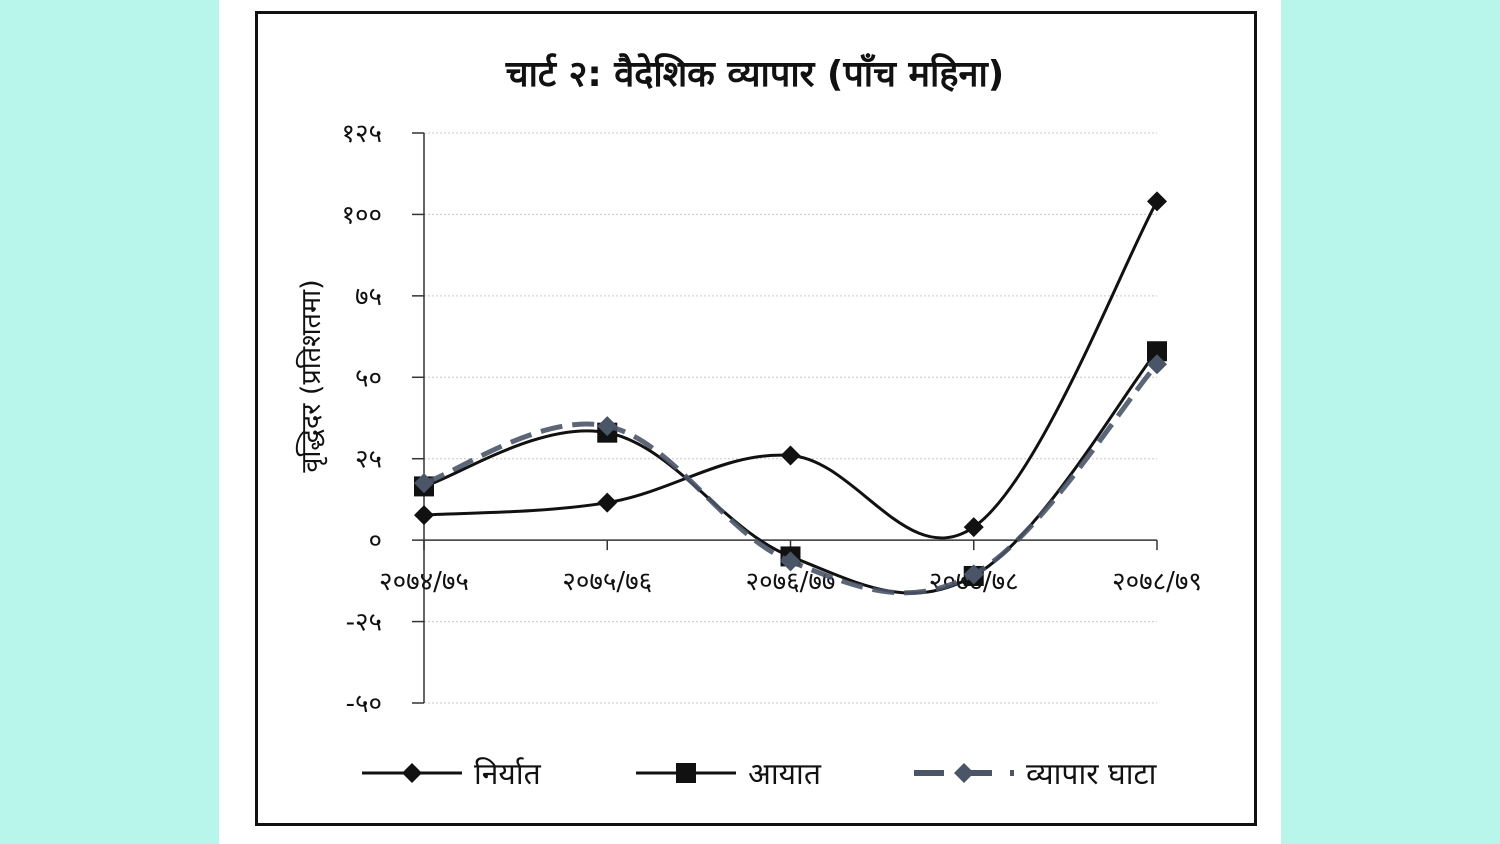 The width and height of the screenshot is (1500, 844). I want to click on y-tick-label: ०, so click(375, 541).